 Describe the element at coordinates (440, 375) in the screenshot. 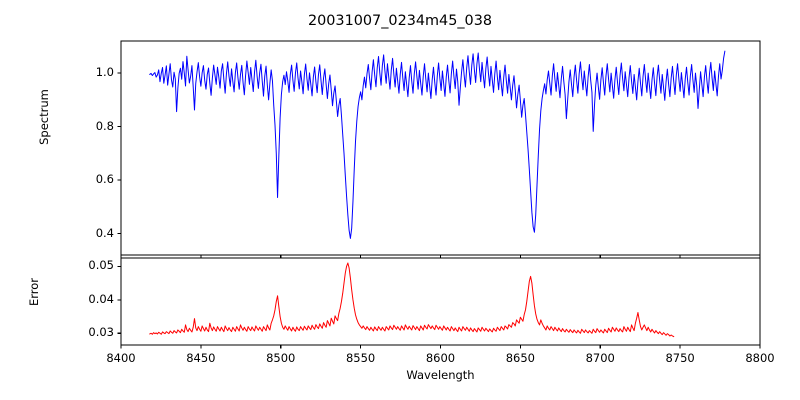

I see `x-axis-label: Wavelength` at that location.